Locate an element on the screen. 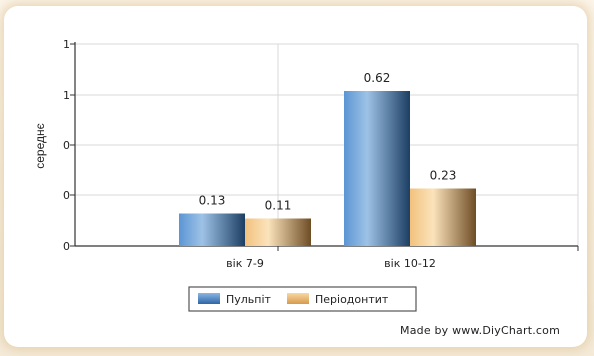 The height and width of the screenshot is (356, 594). data-label: 0.62 is located at coordinates (377, 78).